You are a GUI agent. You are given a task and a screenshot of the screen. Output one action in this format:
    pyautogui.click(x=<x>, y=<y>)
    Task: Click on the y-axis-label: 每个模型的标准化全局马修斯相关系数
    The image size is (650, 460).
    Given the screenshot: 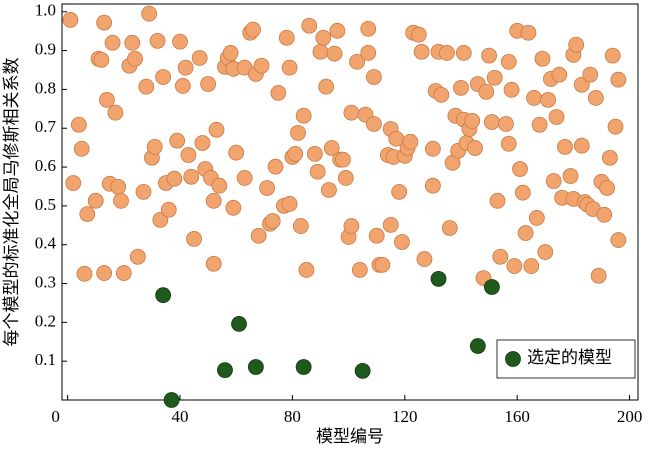 What is the action you would take?
    pyautogui.click(x=11, y=202)
    